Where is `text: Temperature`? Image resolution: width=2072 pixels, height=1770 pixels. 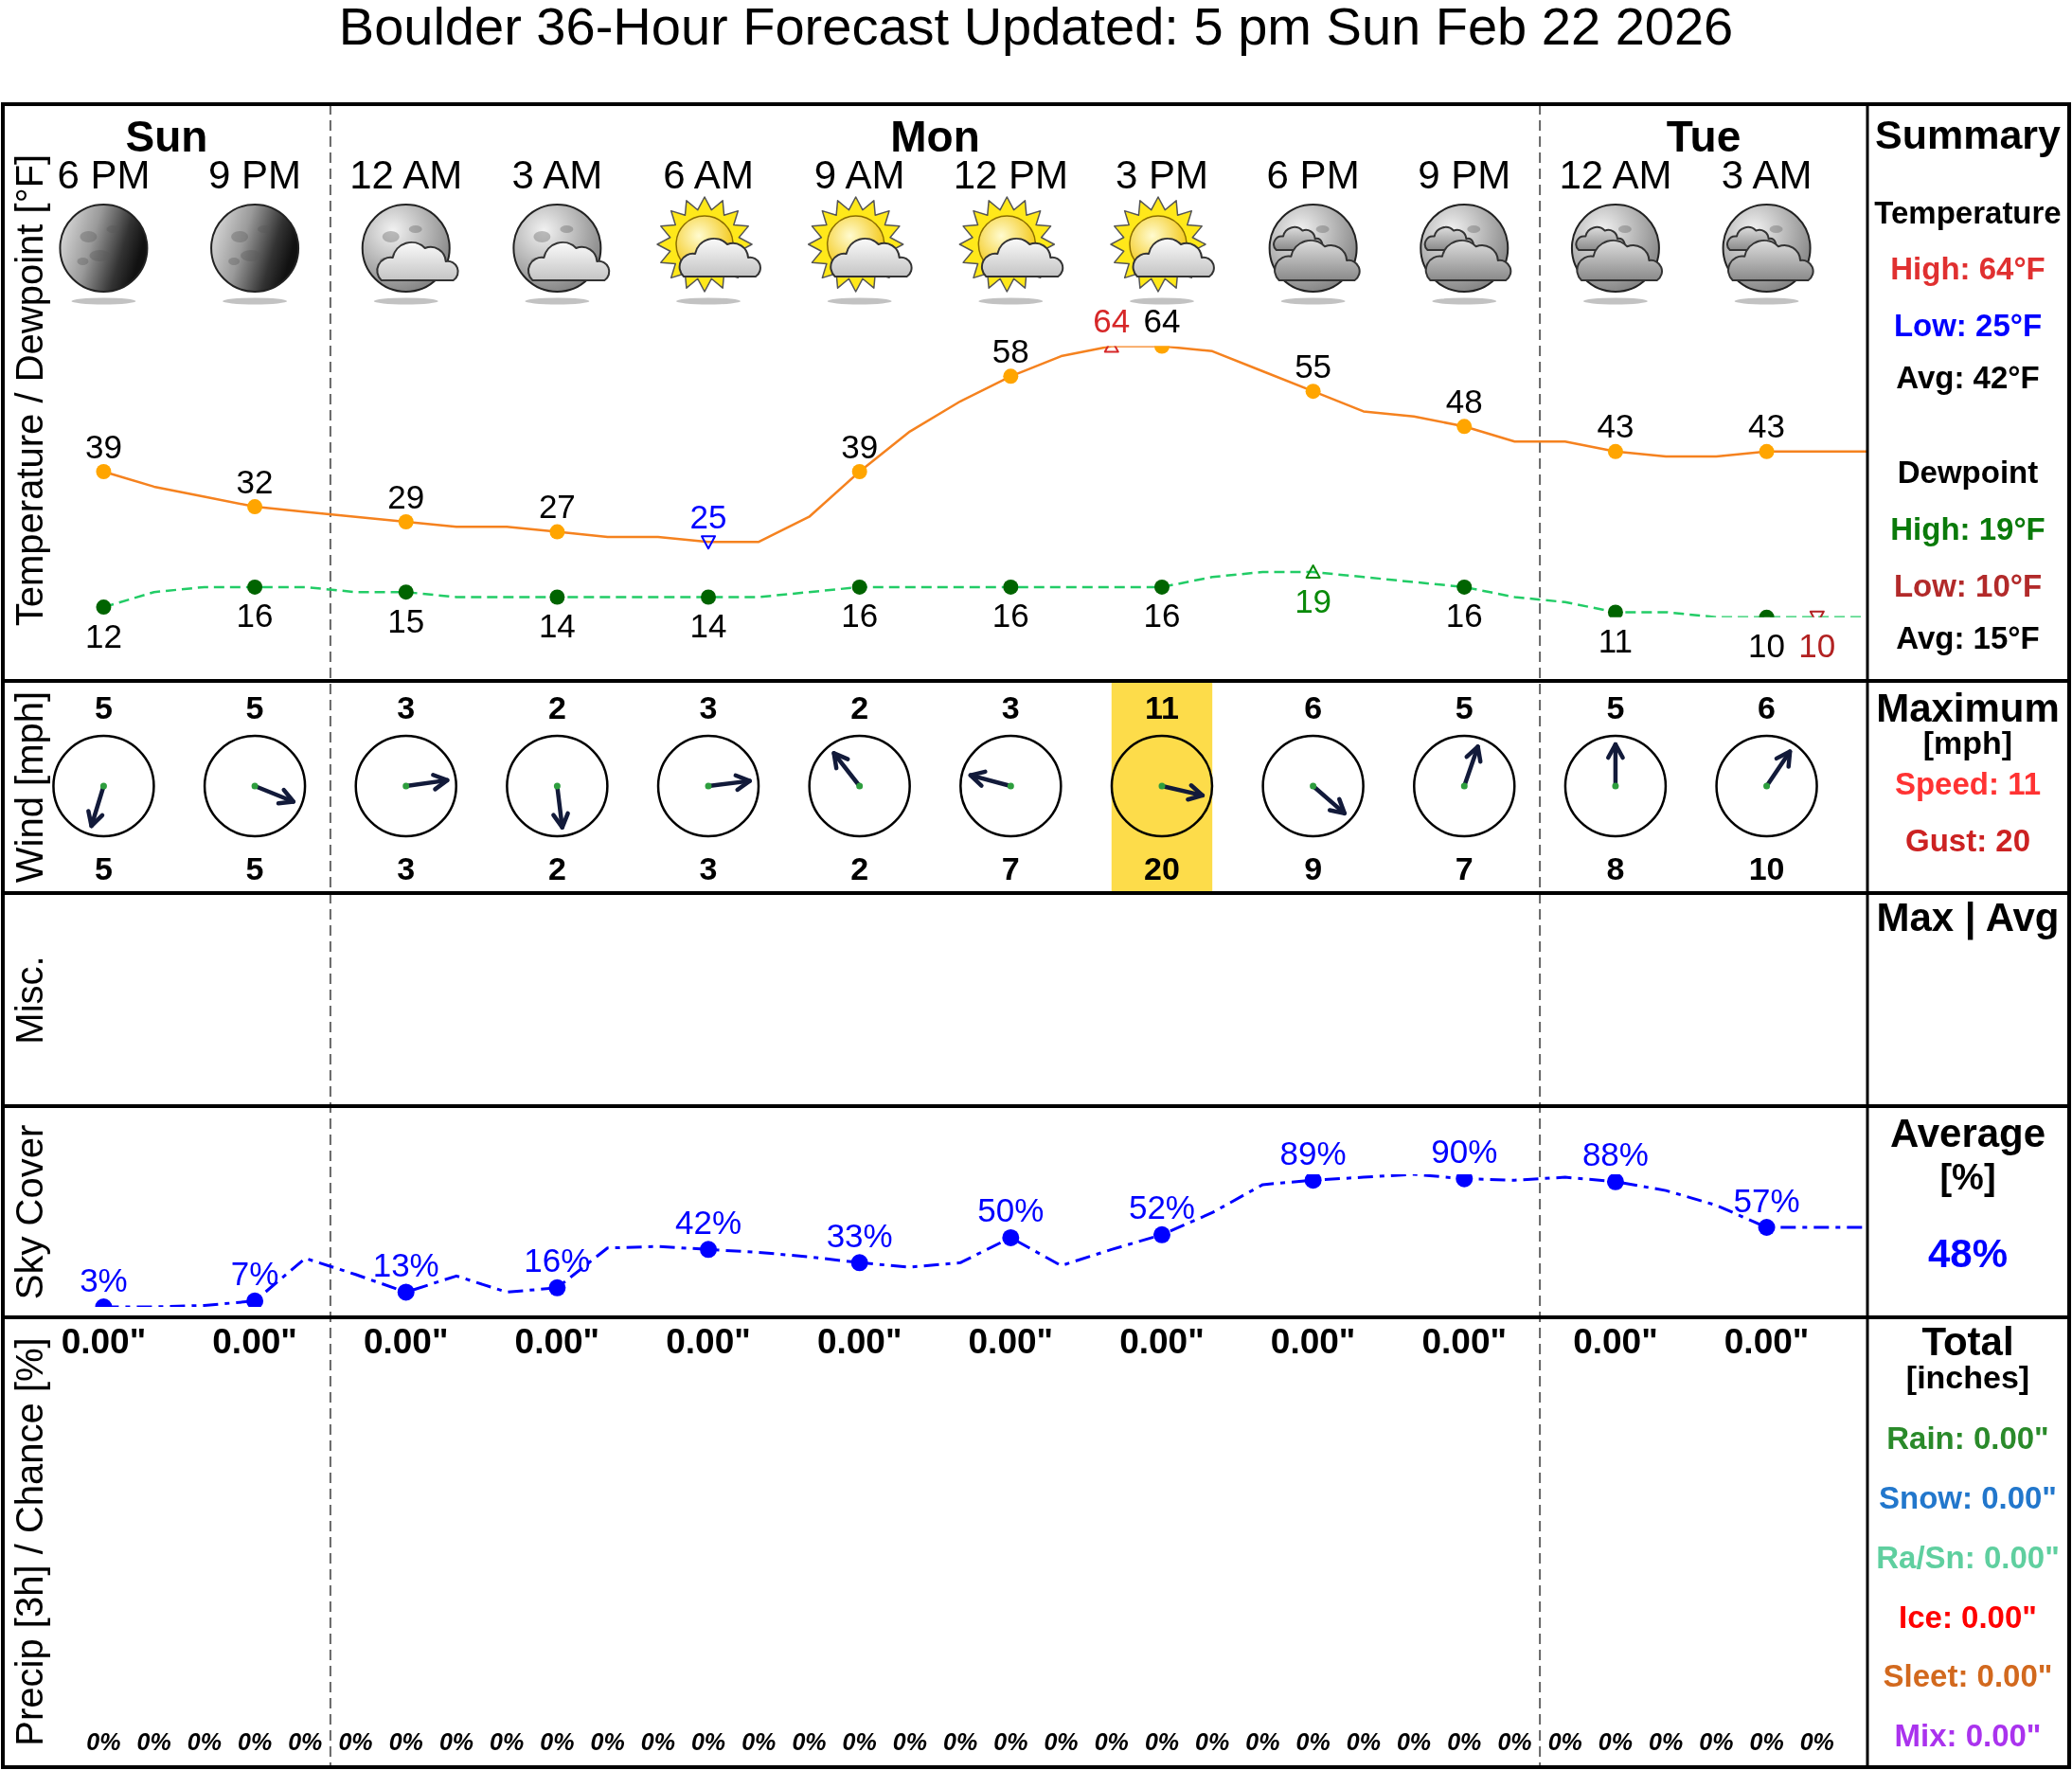
text: Temperature is located at coordinates (1968, 212).